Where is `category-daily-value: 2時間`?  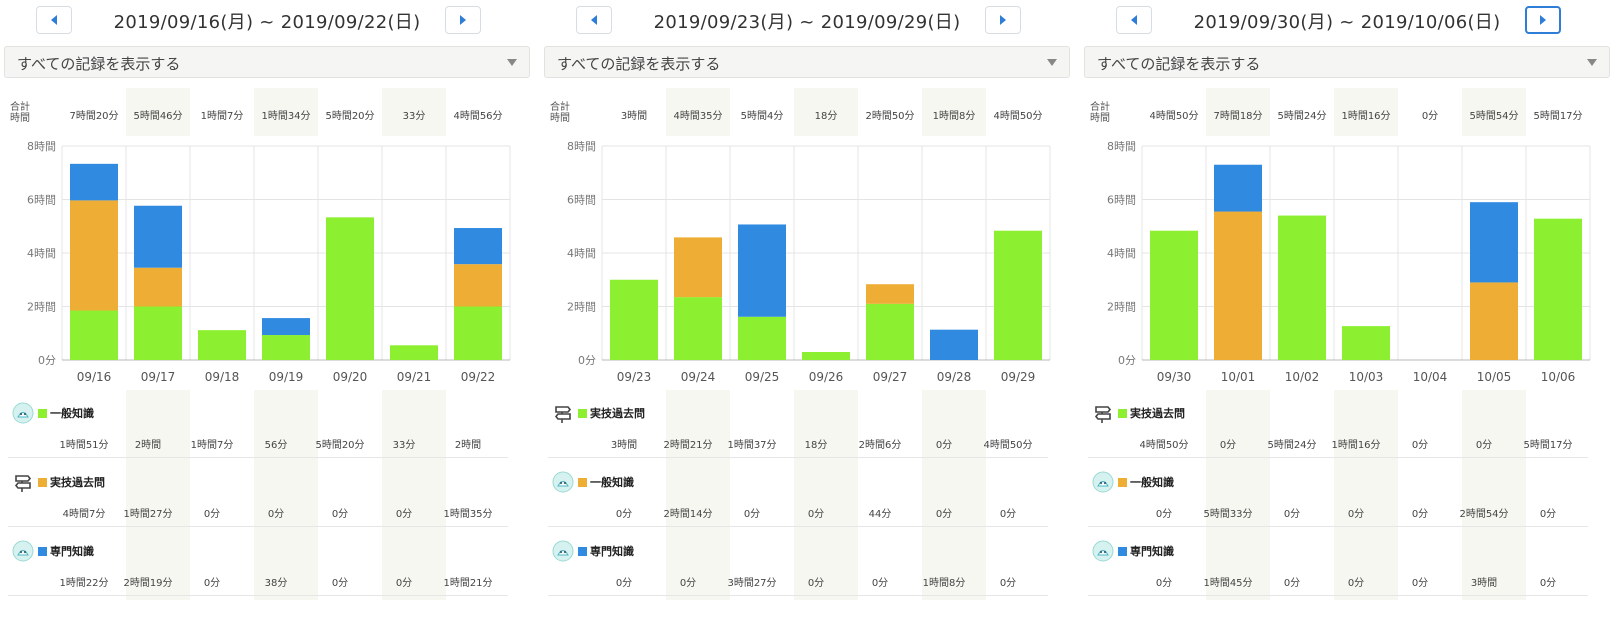 category-daily-value: 2時間 is located at coordinates (468, 445).